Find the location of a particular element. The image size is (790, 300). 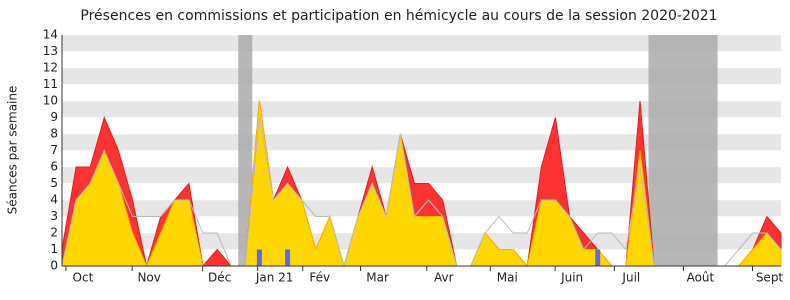

x-tick-label: Août is located at coordinates (701, 278).